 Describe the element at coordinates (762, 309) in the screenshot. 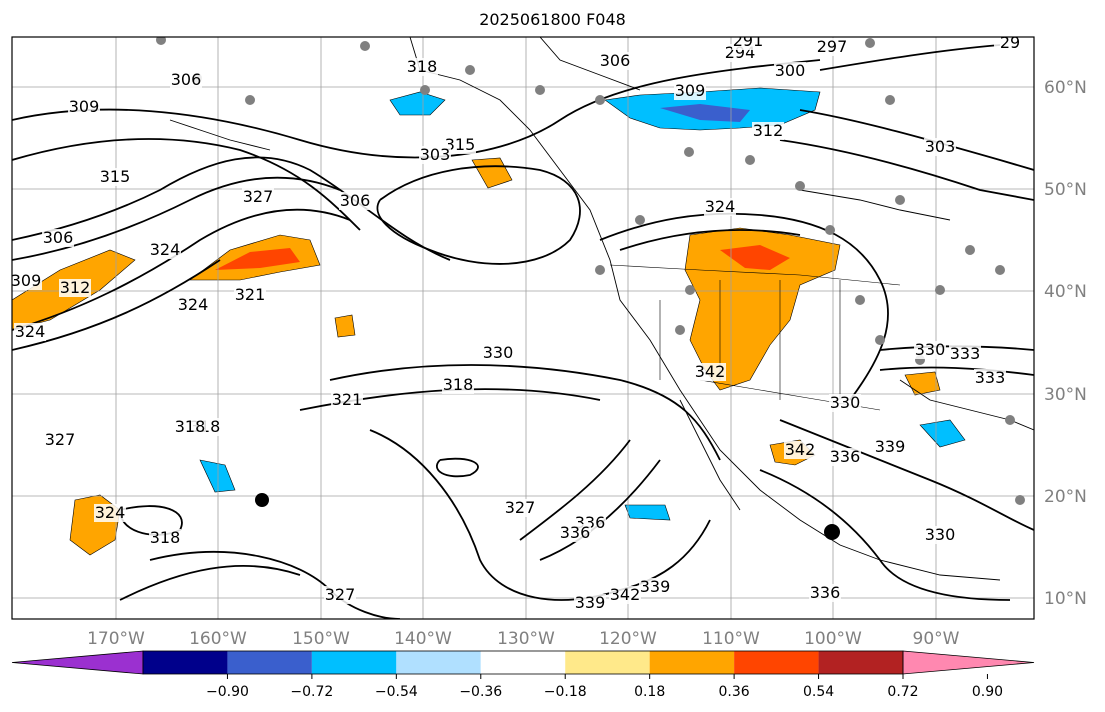

I see `shade-west-us-orange` at that location.